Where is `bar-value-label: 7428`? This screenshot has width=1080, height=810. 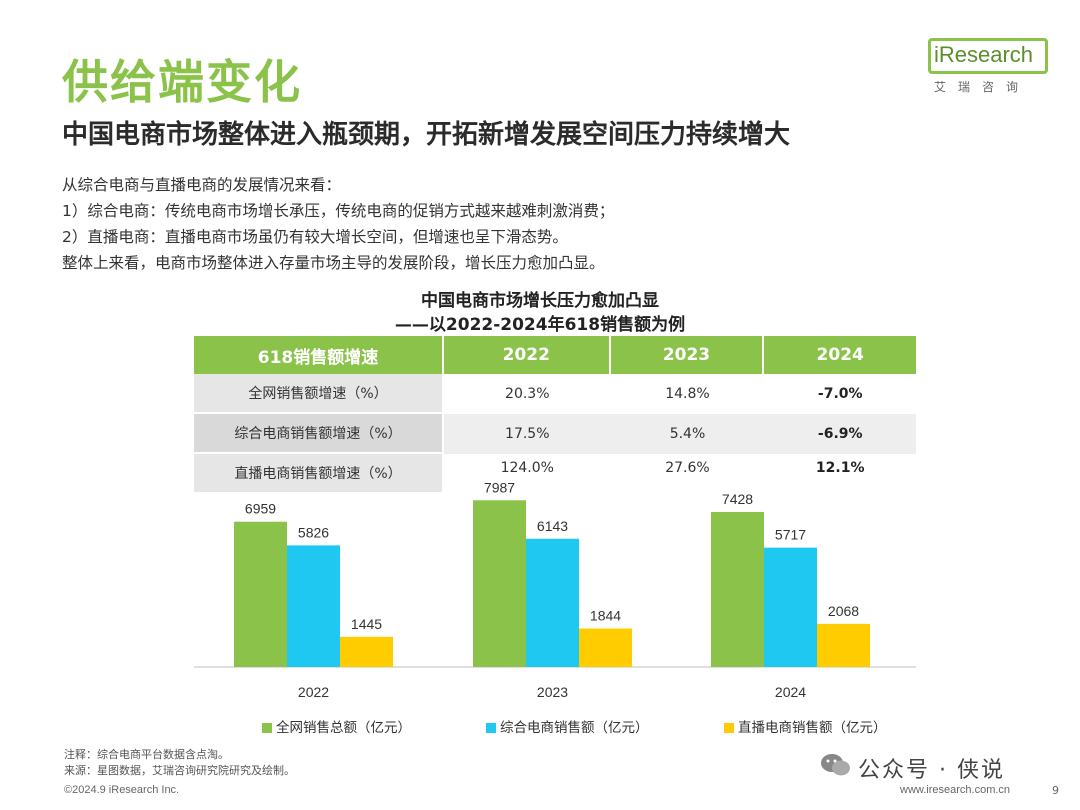
bar-value-label: 7428 is located at coordinates (737, 499).